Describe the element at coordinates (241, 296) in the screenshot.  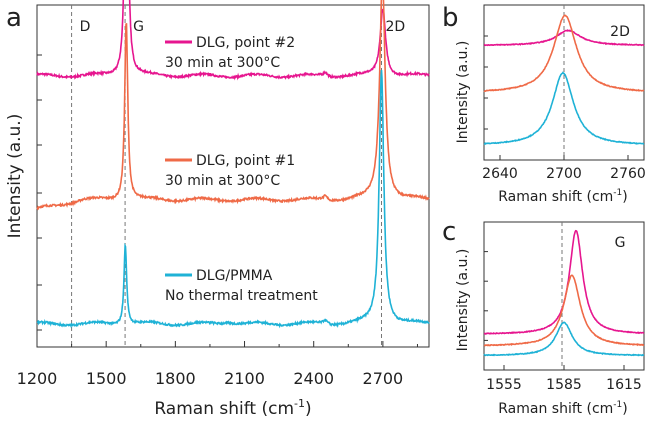
I see `legend-note-3: No thermal treatment` at that location.